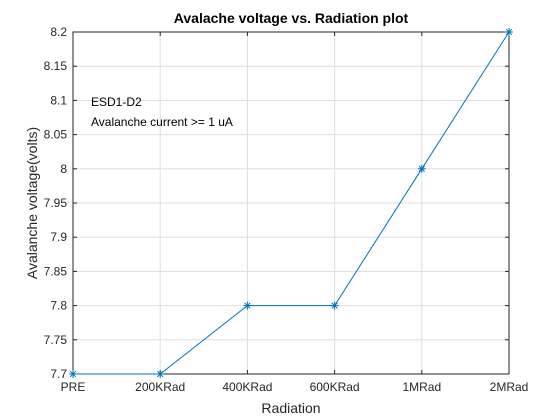 This screenshot has height=420, width=560. What do you see at coordinates (32, 203) in the screenshot?
I see `y-axis-title: Avalanche voltage(volts)` at bounding box center [32, 203].